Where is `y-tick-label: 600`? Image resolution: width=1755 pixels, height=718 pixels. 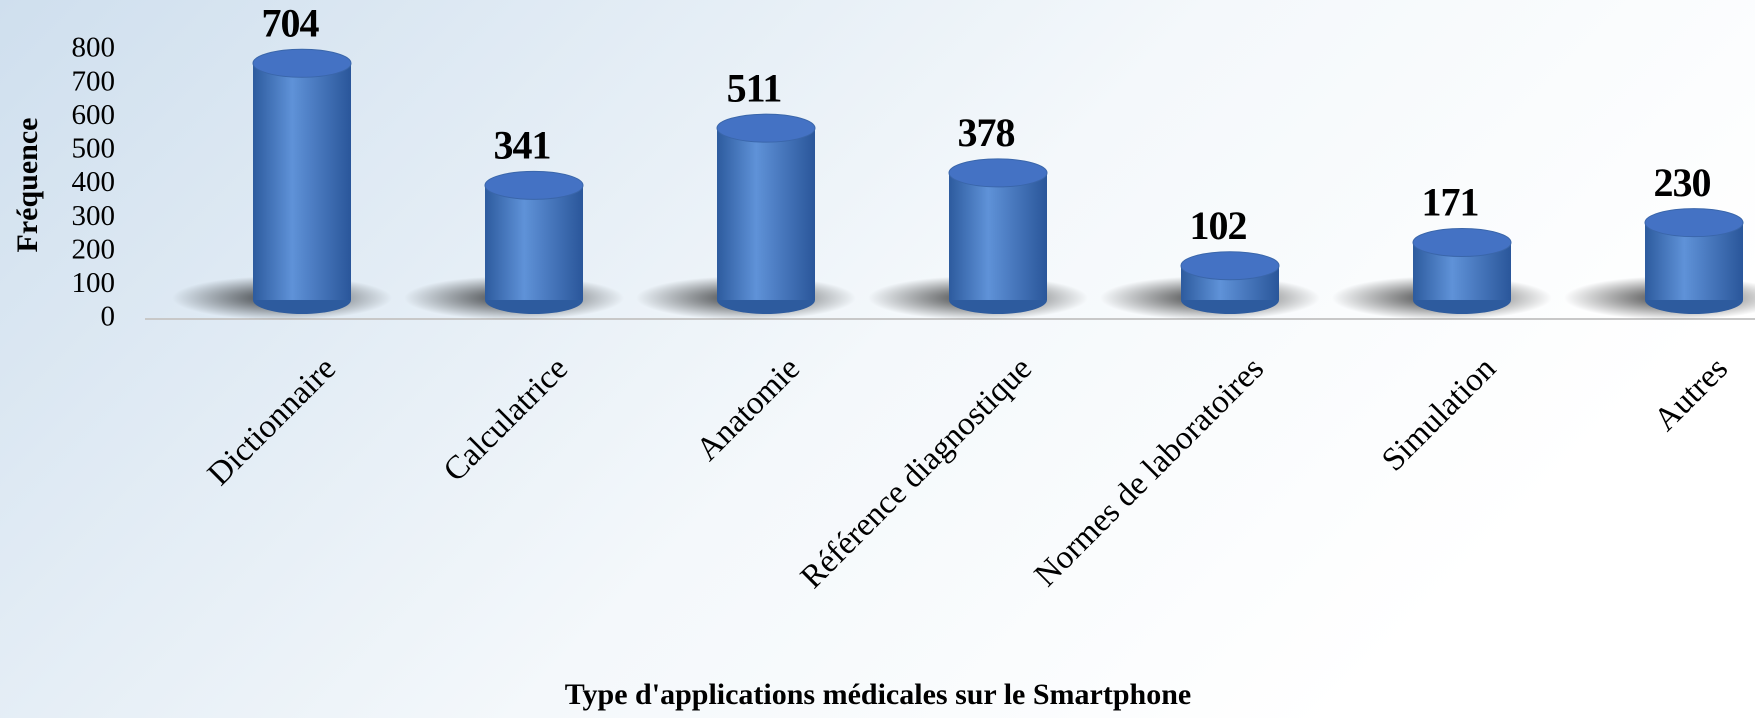 y-tick-label: 600 is located at coordinates (94, 115).